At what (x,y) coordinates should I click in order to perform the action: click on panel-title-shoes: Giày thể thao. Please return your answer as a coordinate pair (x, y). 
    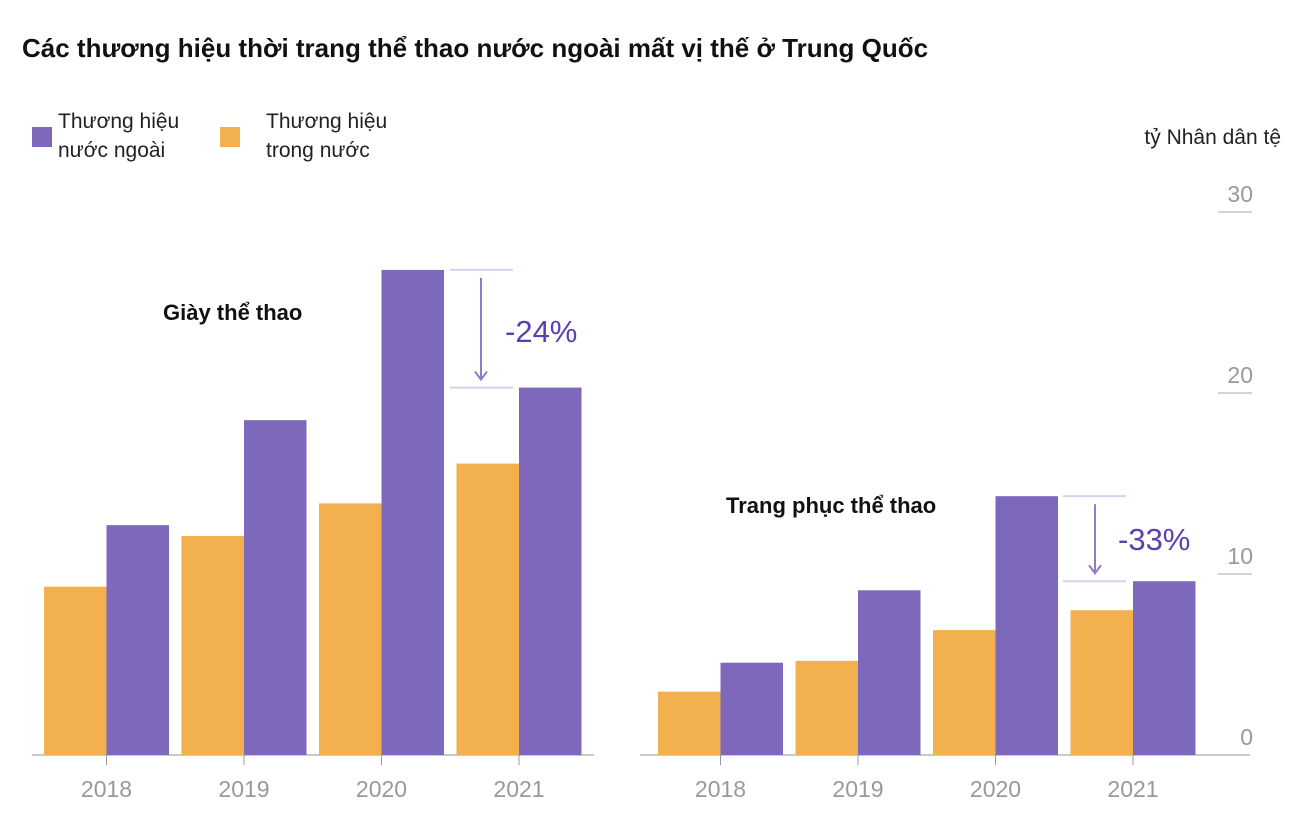
    Looking at the image, I should click on (232, 312).